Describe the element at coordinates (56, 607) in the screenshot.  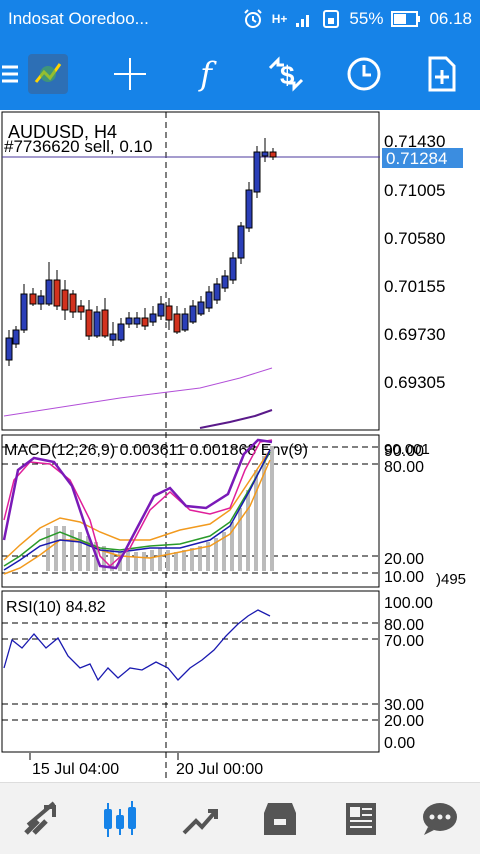
I see `rsi-label: RSI(10) 84.82` at that location.